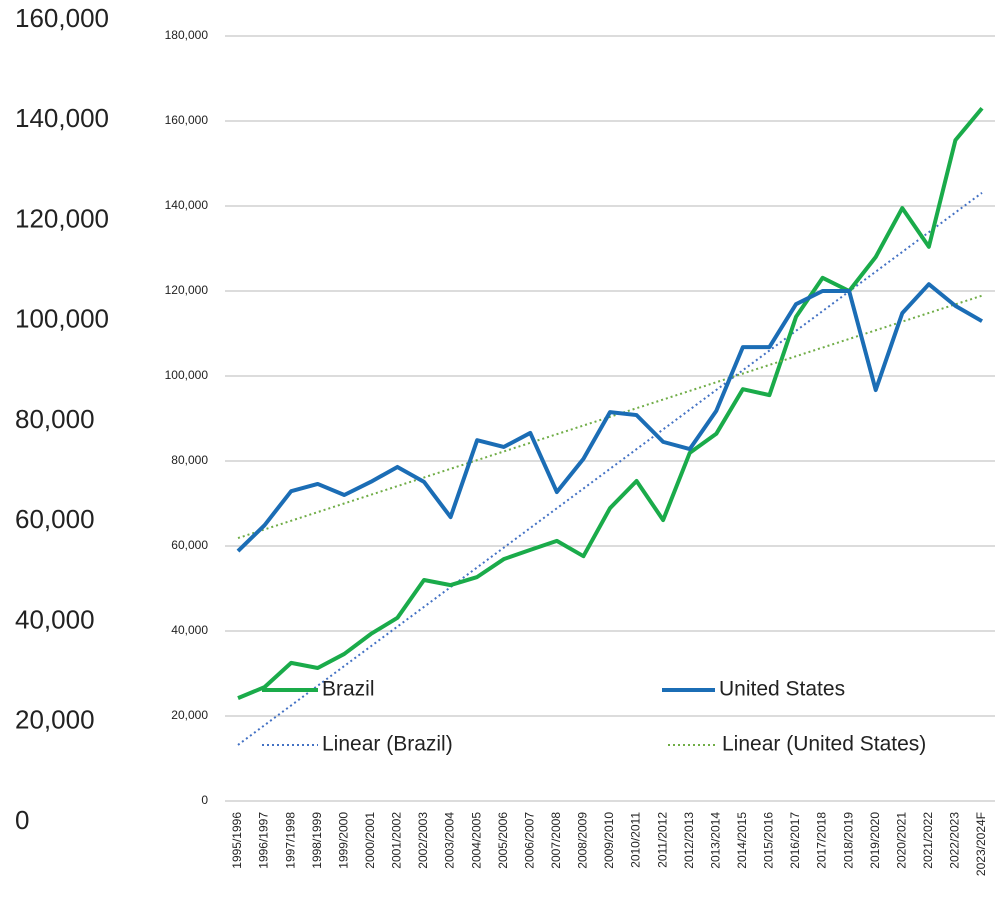 The height and width of the screenshot is (908, 1003). Describe the element at coordinates (22, 820) in the screenshot. I see `y2-tick-label: 0` at that location.